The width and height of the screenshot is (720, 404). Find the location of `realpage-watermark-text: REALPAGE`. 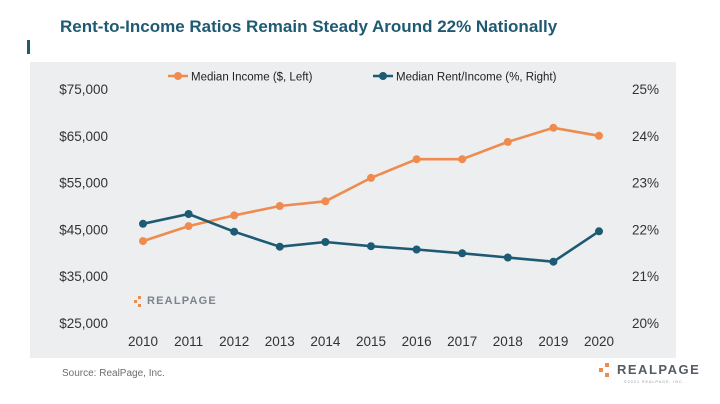

realpage-watermark-text: REALPAGE is located at coordinates (182, 301).